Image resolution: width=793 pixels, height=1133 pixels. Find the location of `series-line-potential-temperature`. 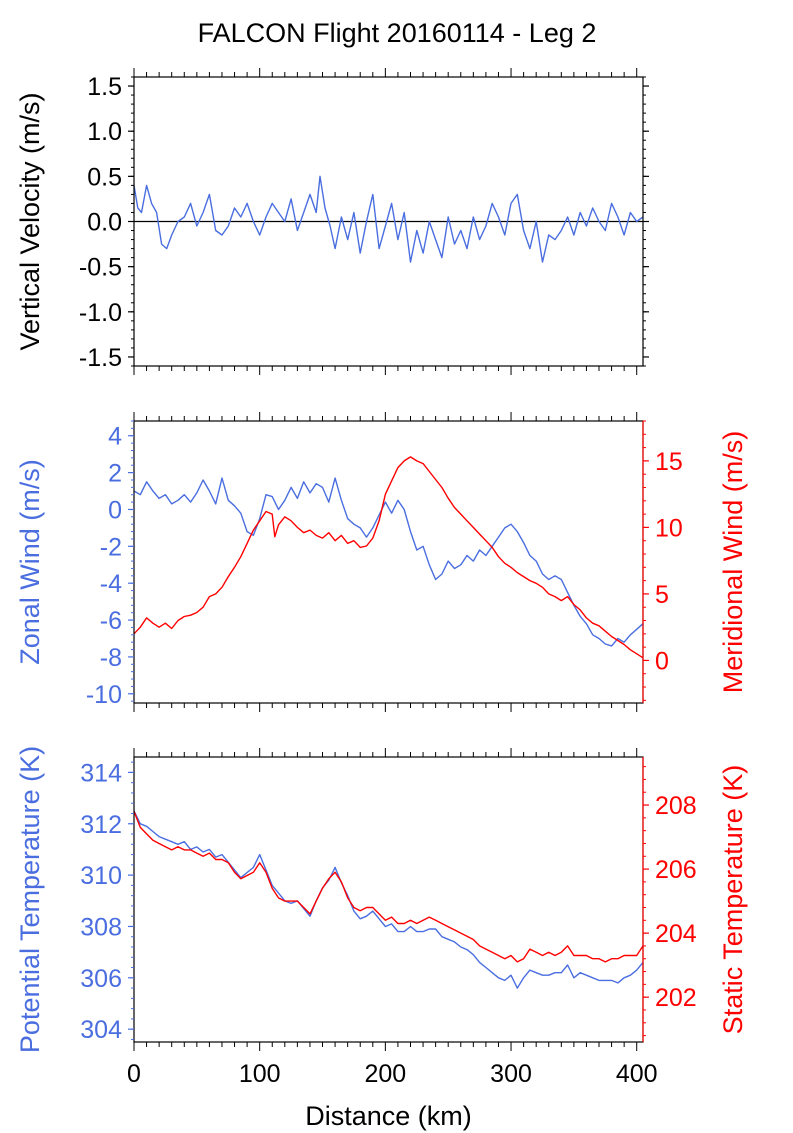

series-line-potential-temperature is located at coordinates (388, 899).